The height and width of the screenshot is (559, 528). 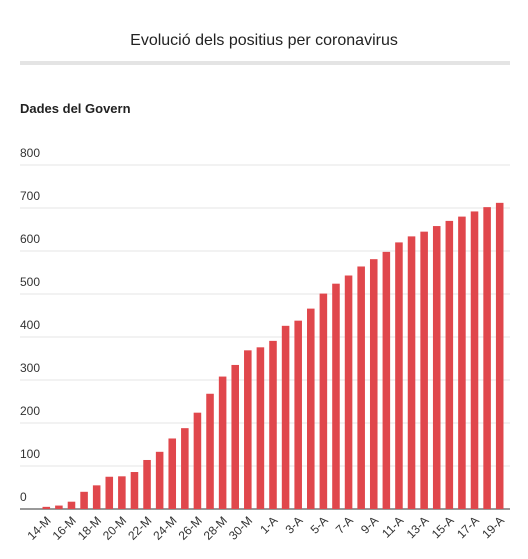 I want to click on y-tick-label: 800, so click(x=30, y=153).